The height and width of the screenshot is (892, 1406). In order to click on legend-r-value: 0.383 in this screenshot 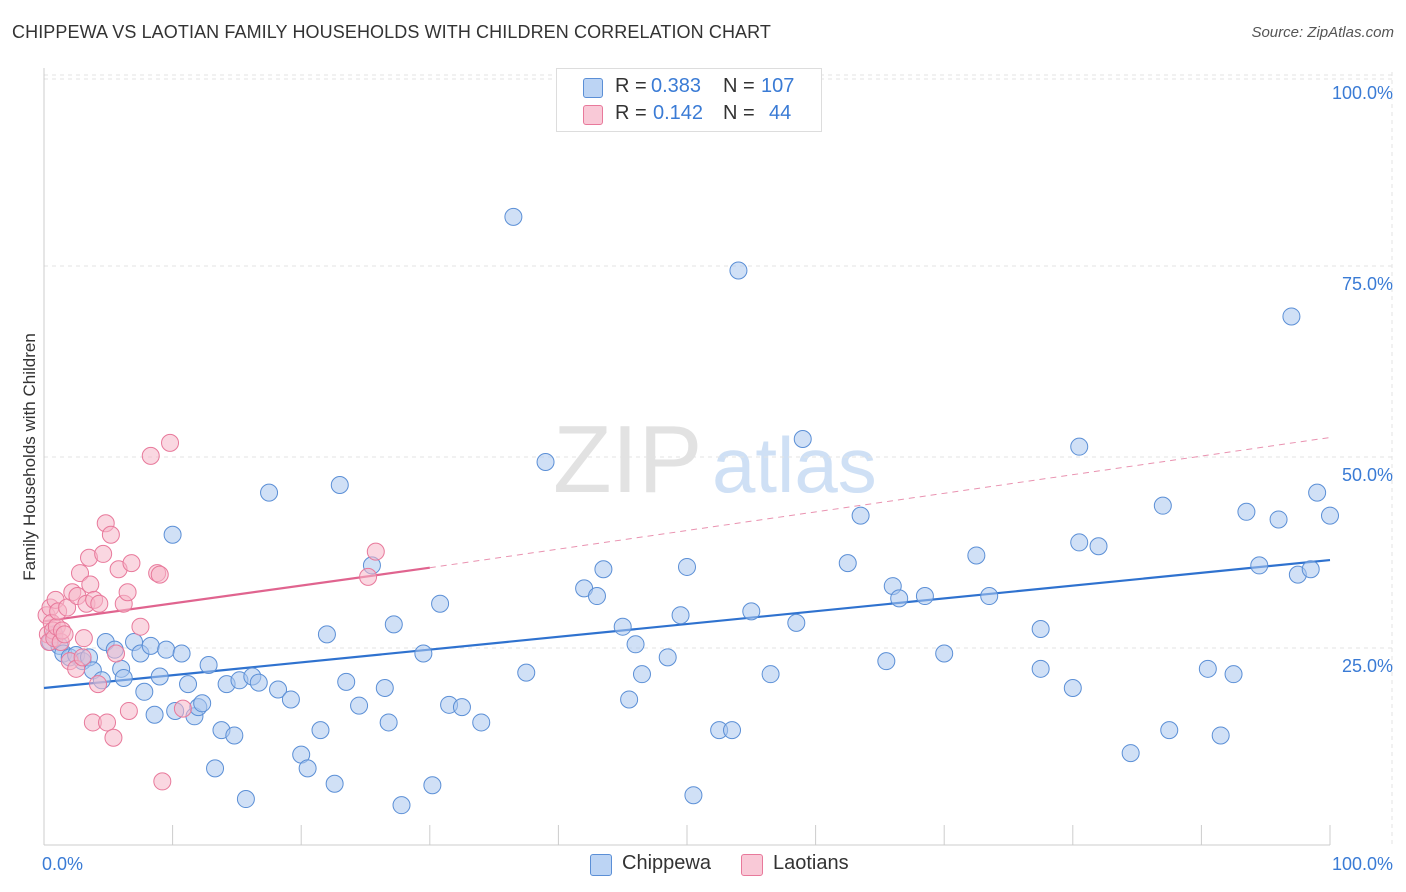, I will do `click(676, 86)`.